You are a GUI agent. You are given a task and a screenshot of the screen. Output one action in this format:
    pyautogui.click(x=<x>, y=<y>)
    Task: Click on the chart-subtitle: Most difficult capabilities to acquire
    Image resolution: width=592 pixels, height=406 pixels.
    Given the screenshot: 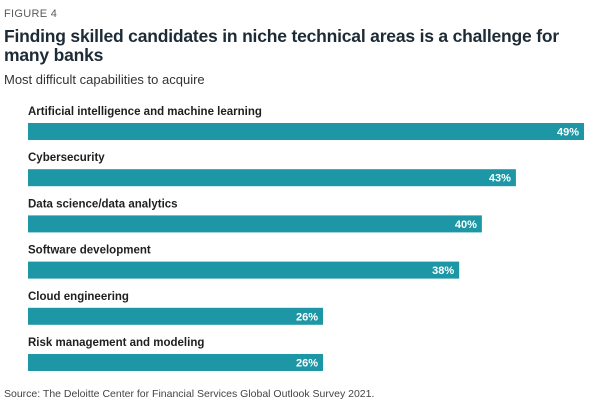 What is the action you would take?
    pyautogui.click(x=104, y=79)
    